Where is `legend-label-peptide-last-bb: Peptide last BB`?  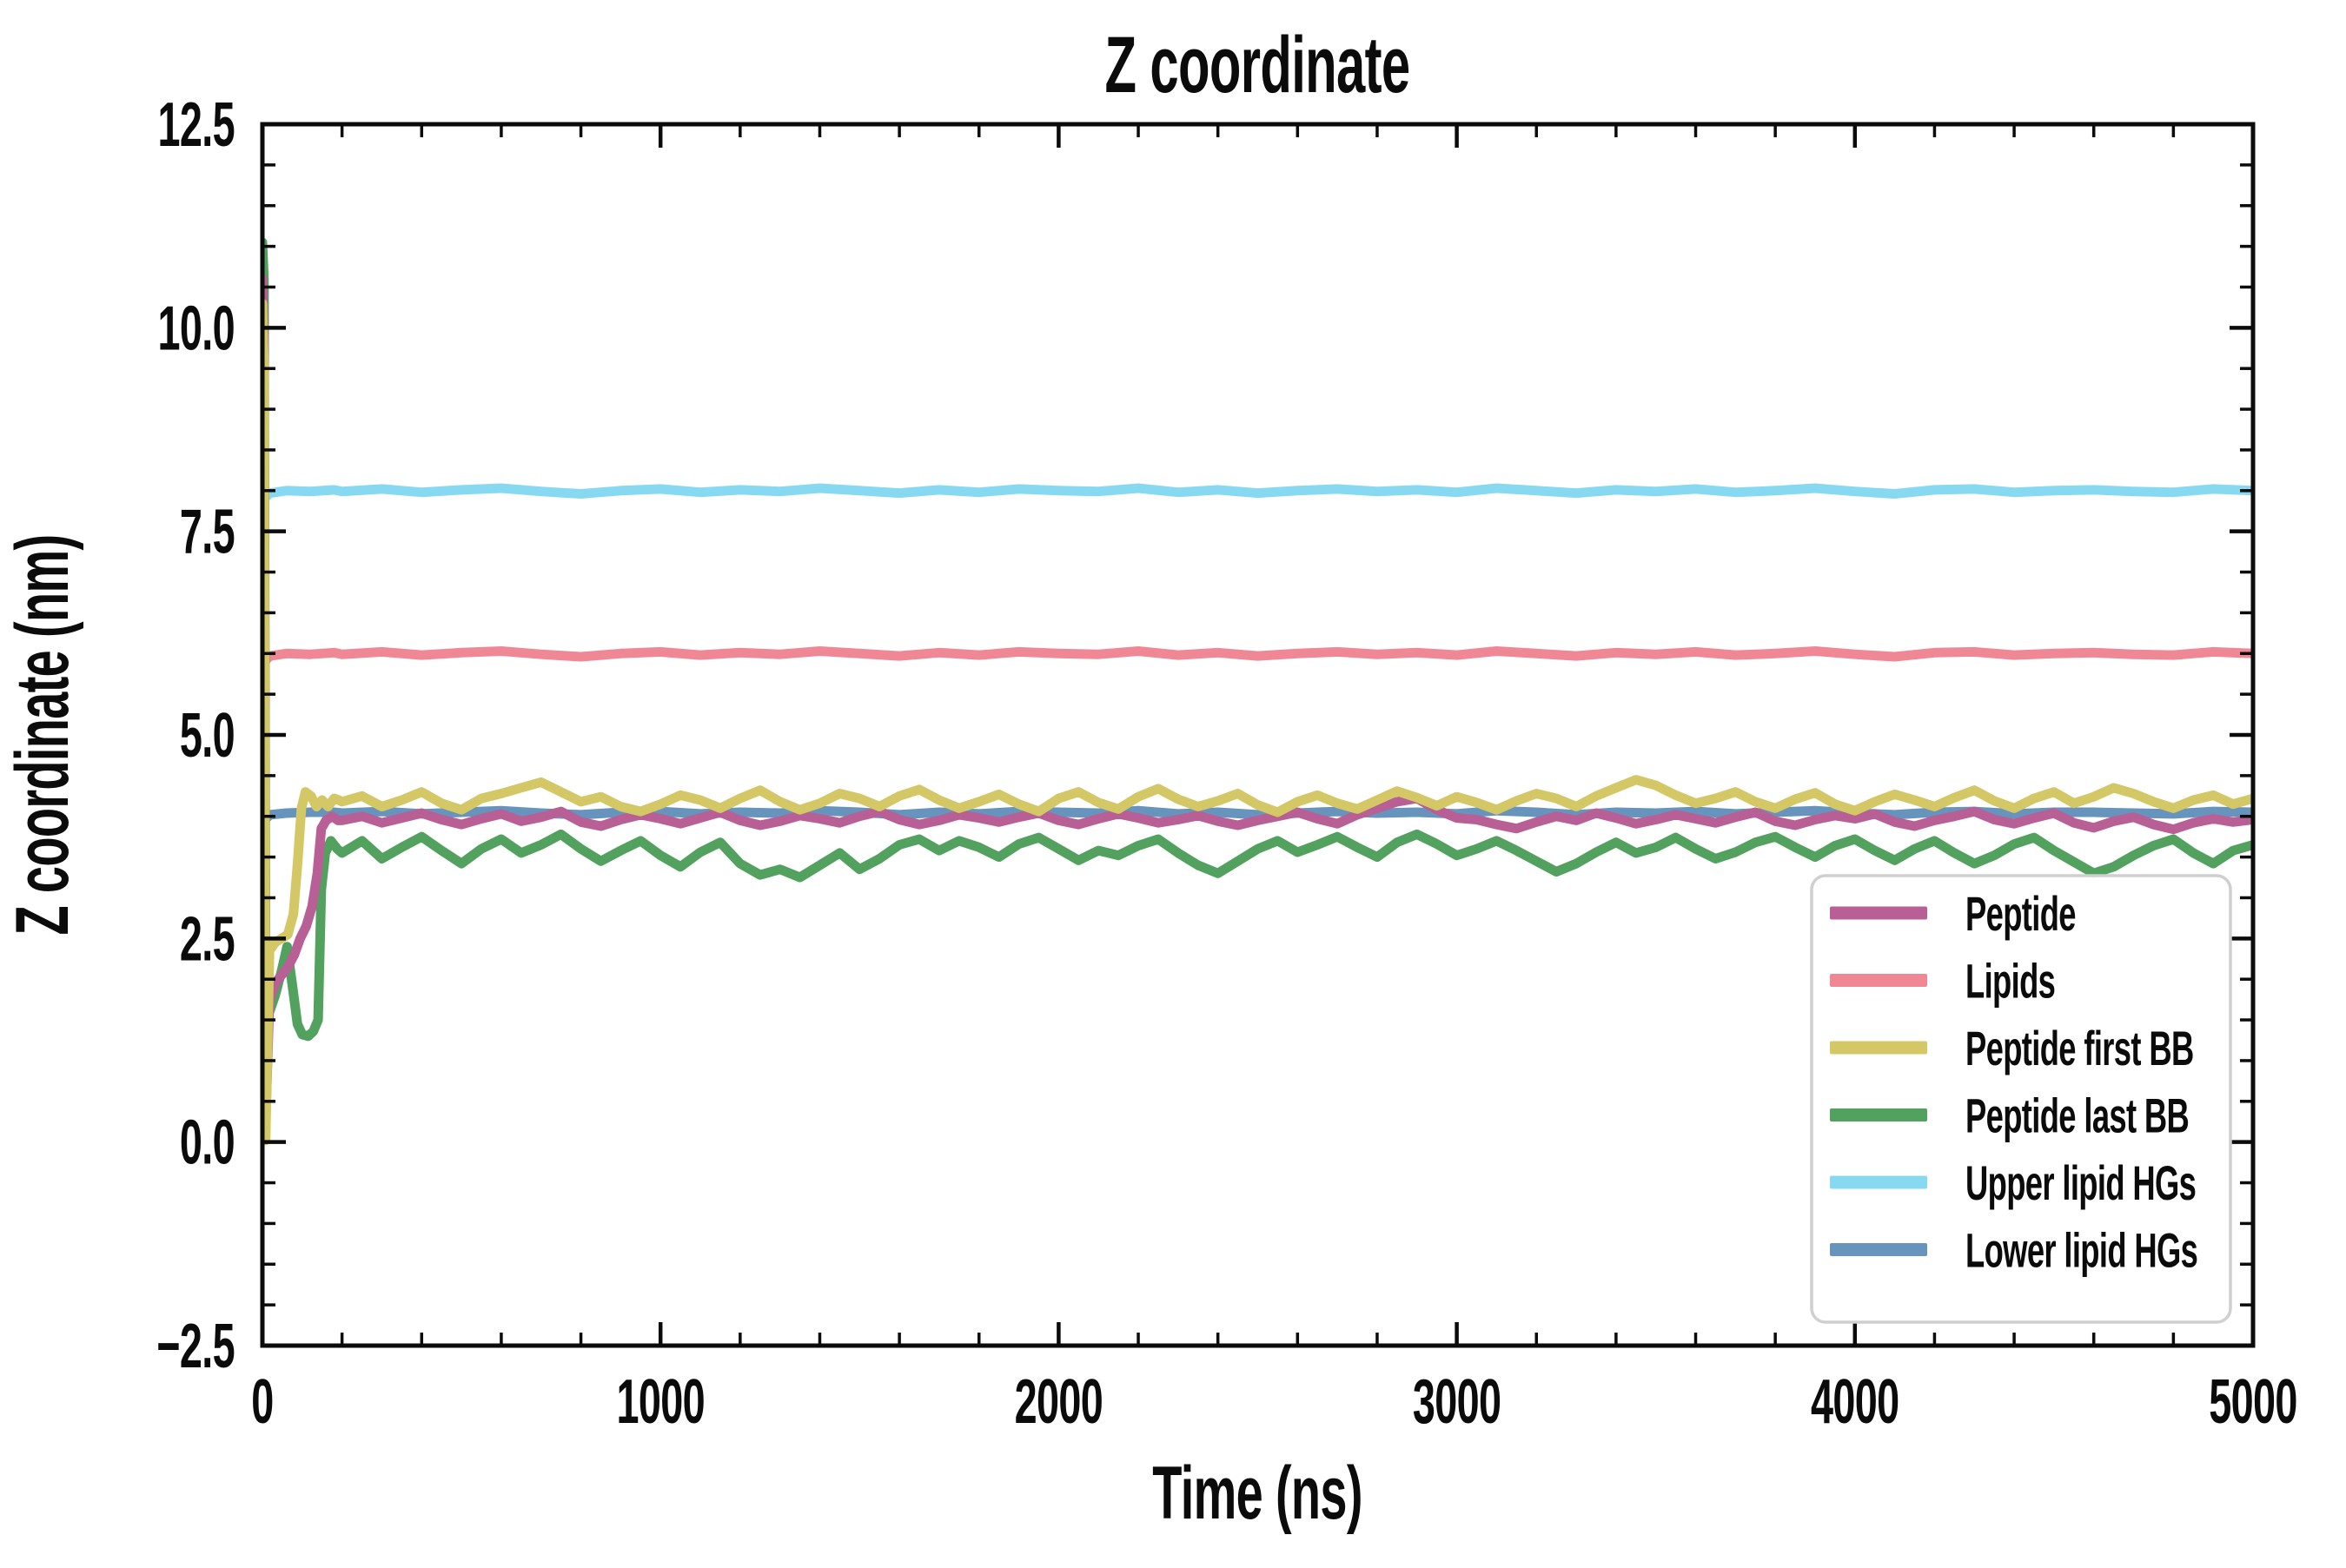
legend-label-peptide-last-bb: Peptide last BB is located at coordinates (2077, 1116).